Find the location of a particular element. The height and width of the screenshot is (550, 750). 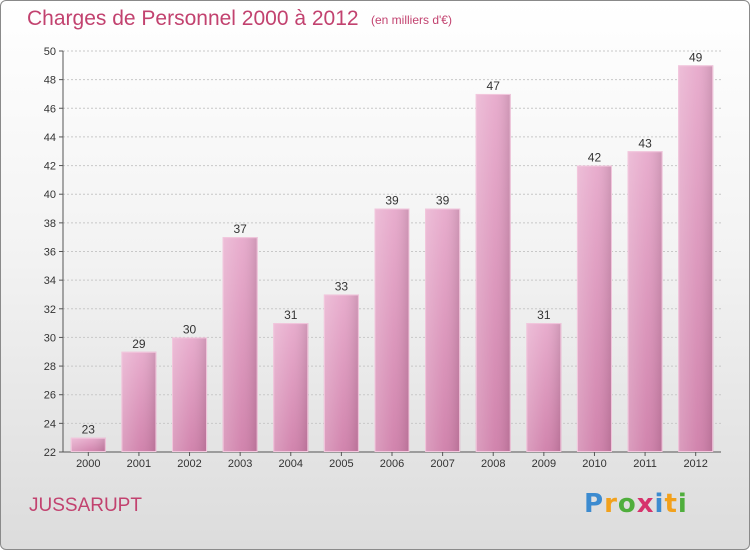

x-tick-label: 2004 is located at coordinates (291, 464).